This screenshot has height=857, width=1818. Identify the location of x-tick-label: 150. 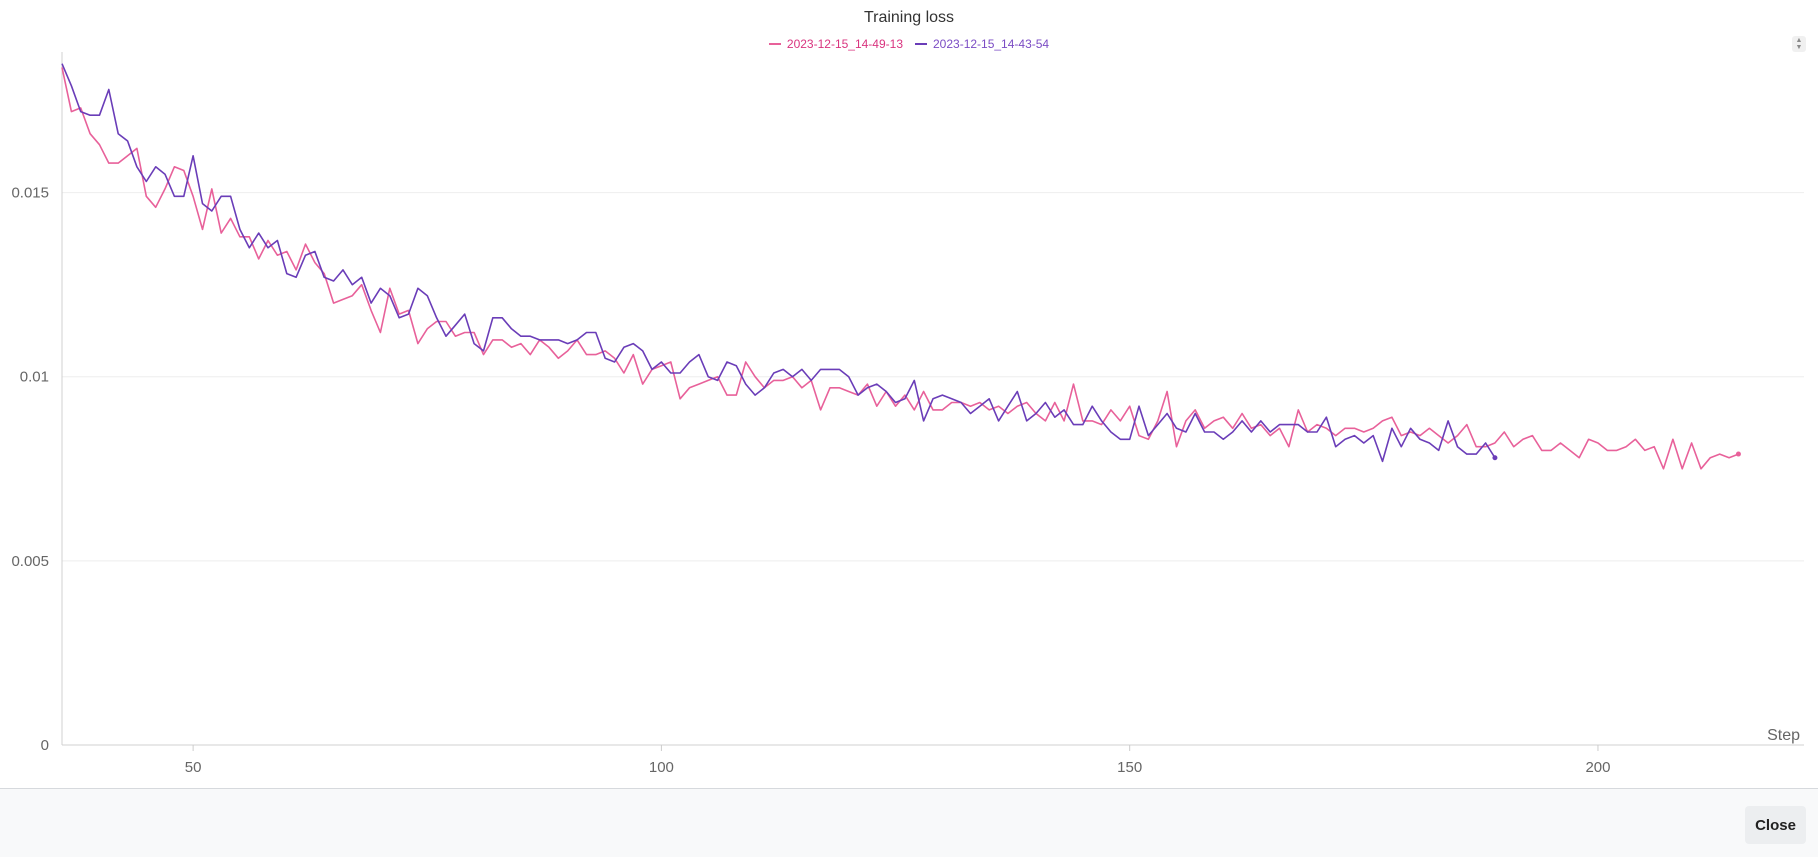
(1129, 767).